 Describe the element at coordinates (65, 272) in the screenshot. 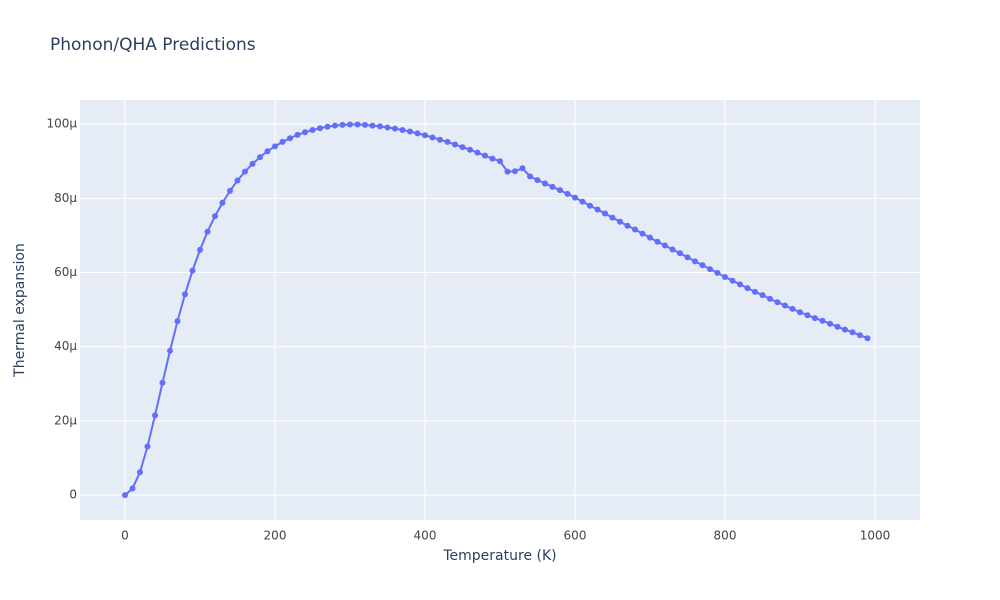

I see `y-tick-label: 60µ` at that location.